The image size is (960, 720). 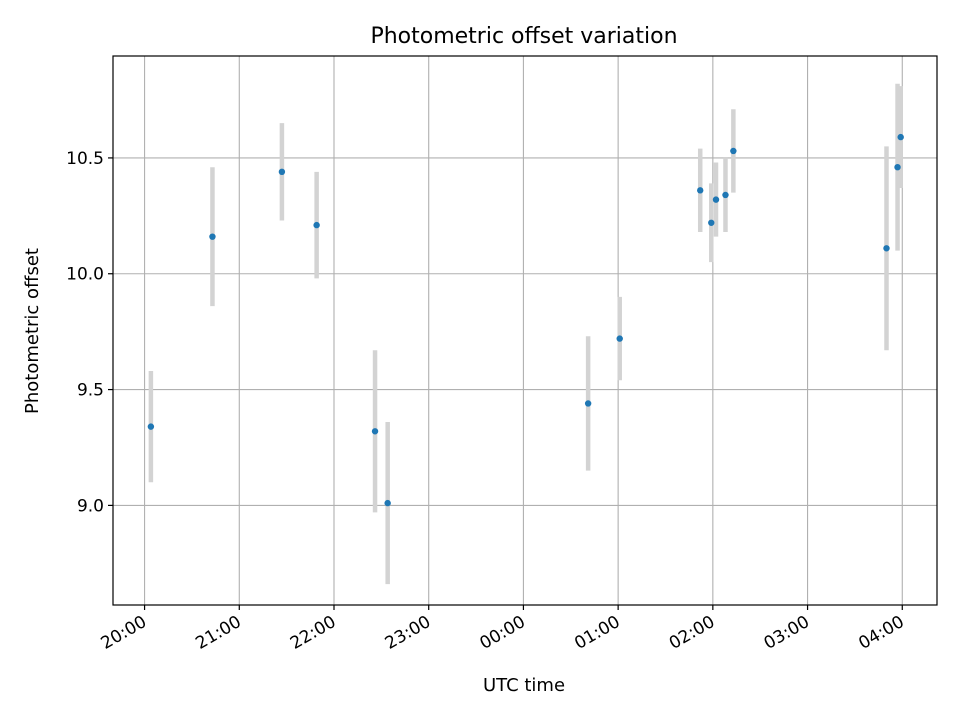 What do you see at coordinates (90, 506) in the screenshot?
I see `y-tick-label: 9.0` at bounding box center [90, 506].